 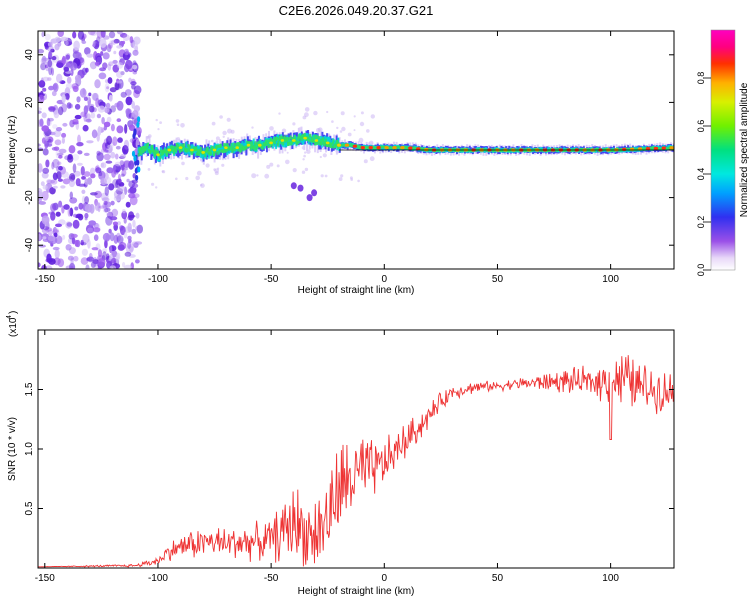 I want to click on y-tick-label: 0, so click(x=29, y=150).